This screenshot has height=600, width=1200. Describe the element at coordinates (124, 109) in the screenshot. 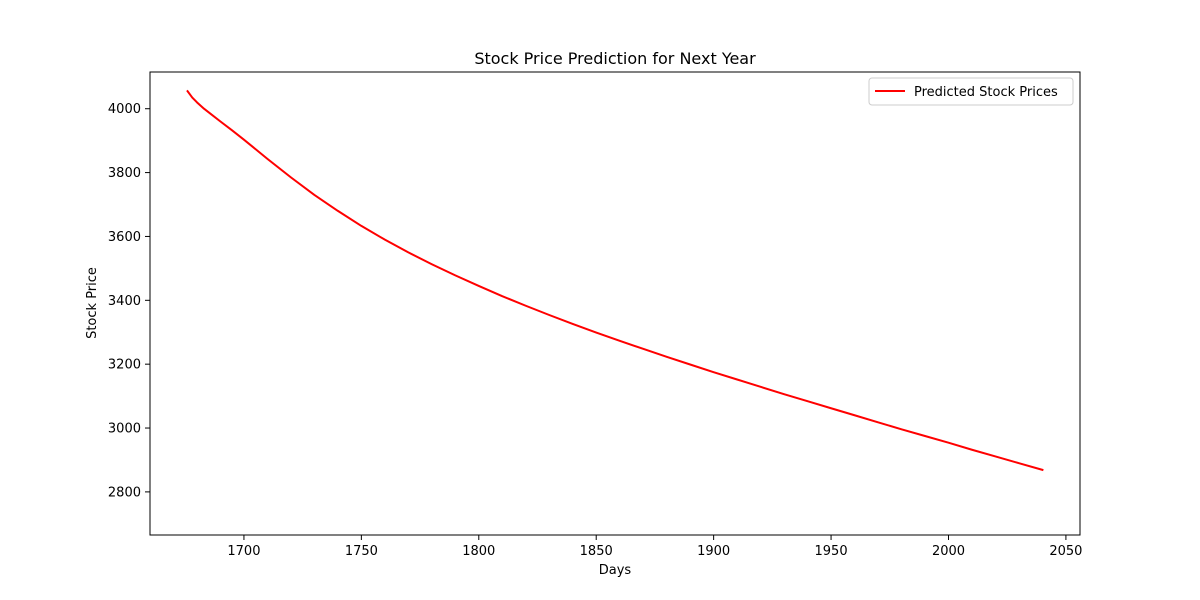

I see `y-tick-label: 4000` at that location.